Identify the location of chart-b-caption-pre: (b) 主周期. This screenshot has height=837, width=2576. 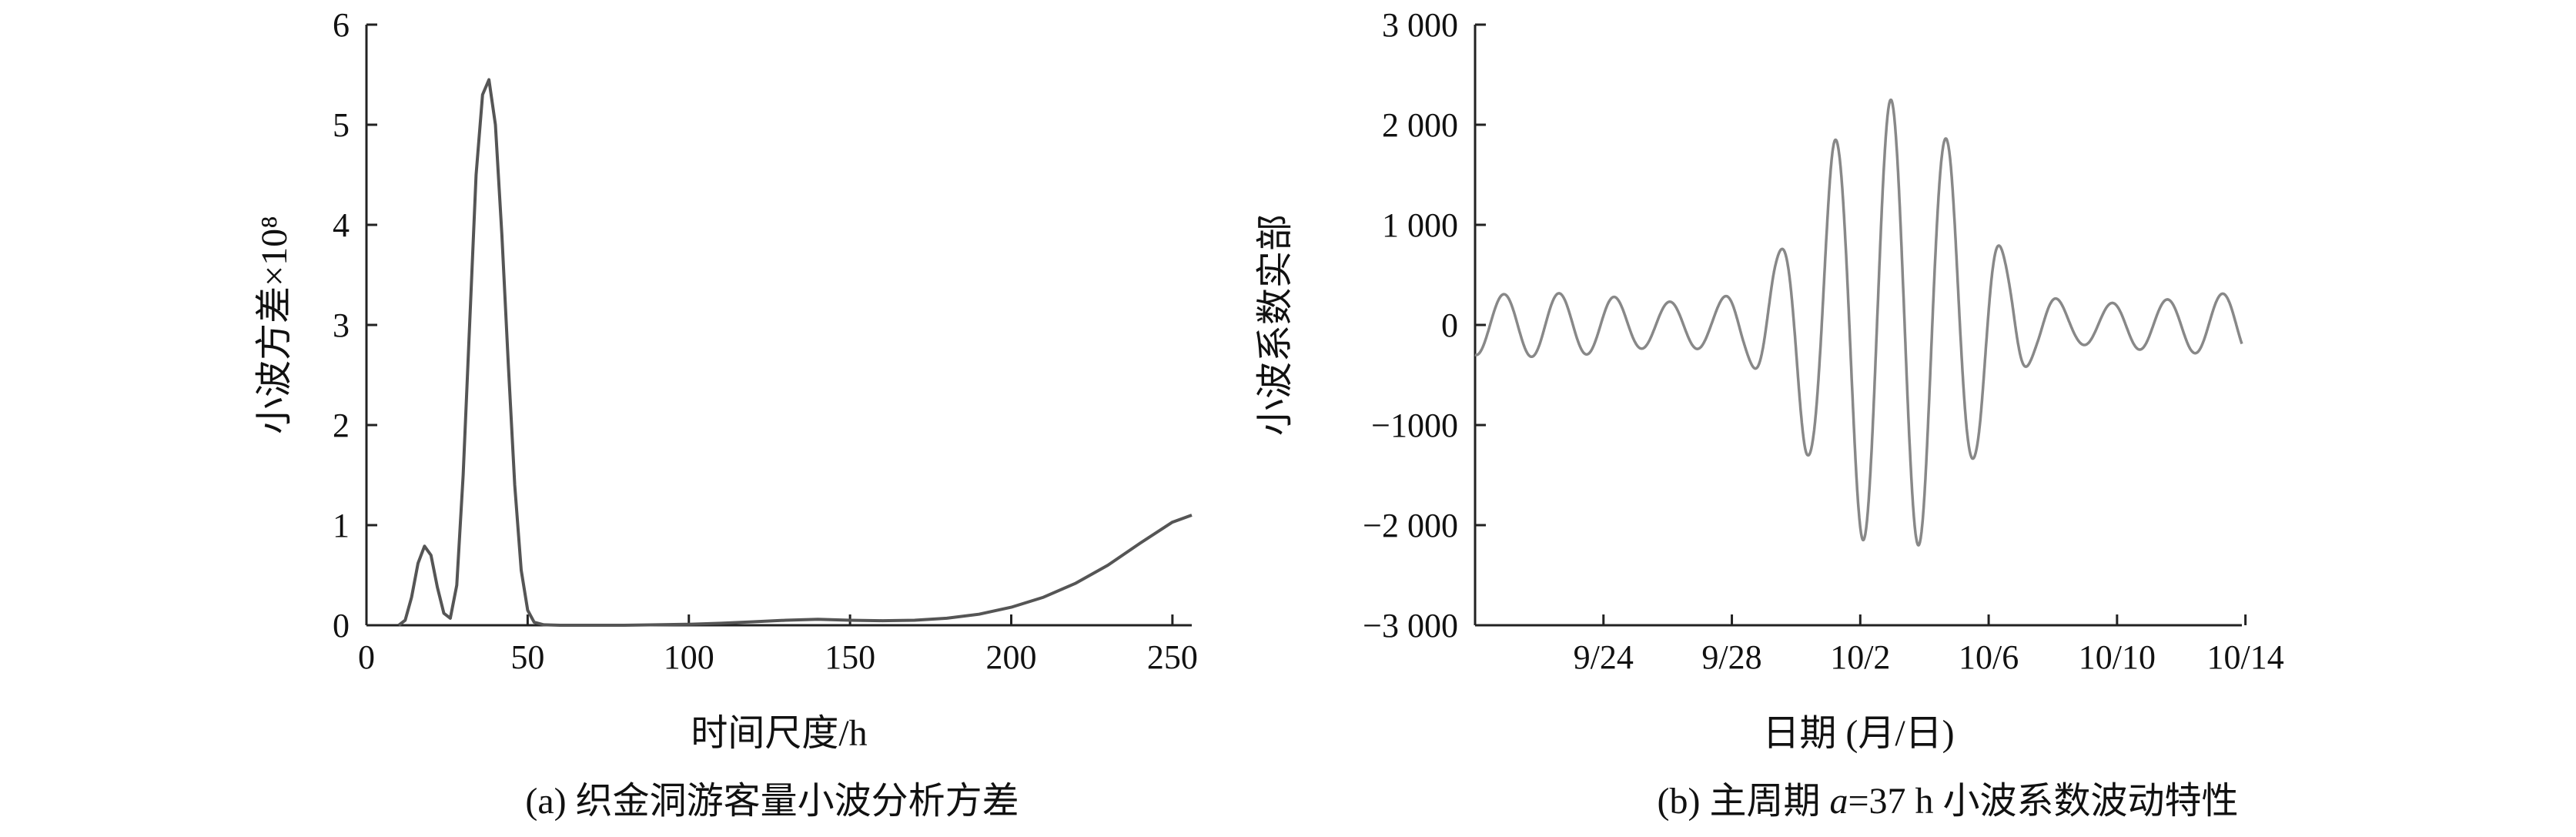
(1743, 801).